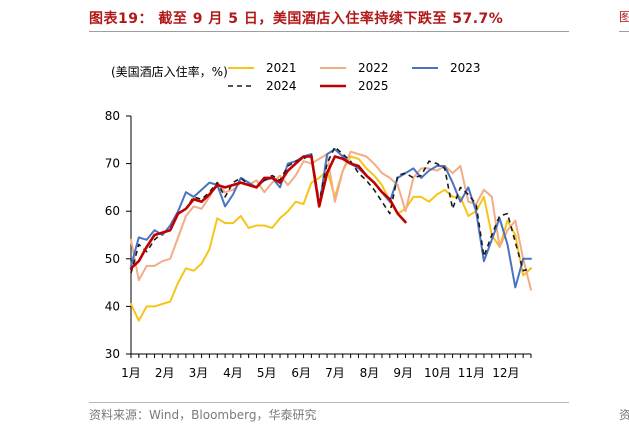  I want to click on legend-label-2024: 2024, so click(281, 86).